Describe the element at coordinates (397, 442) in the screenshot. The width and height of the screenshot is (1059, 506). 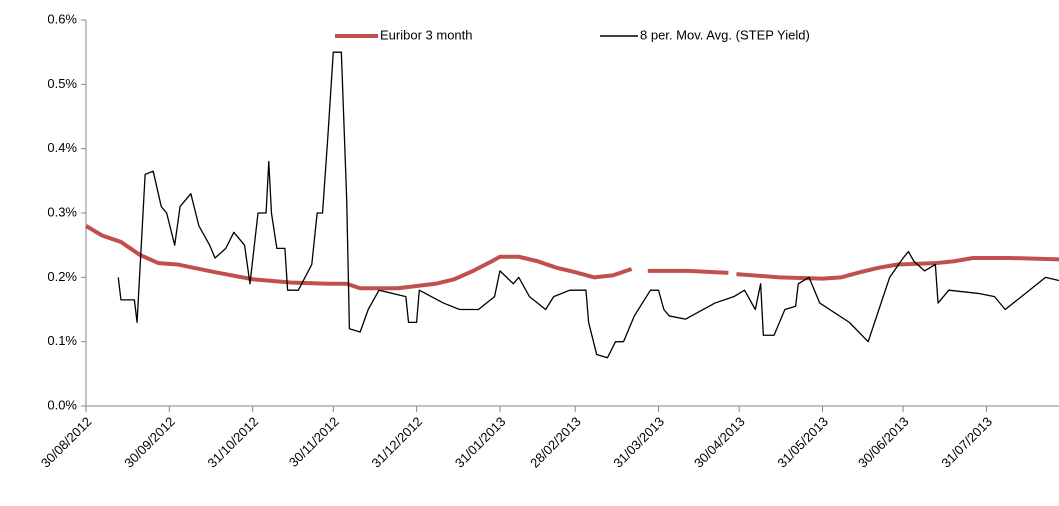
I see `x-tick-label: 31/12/2012` at that location.